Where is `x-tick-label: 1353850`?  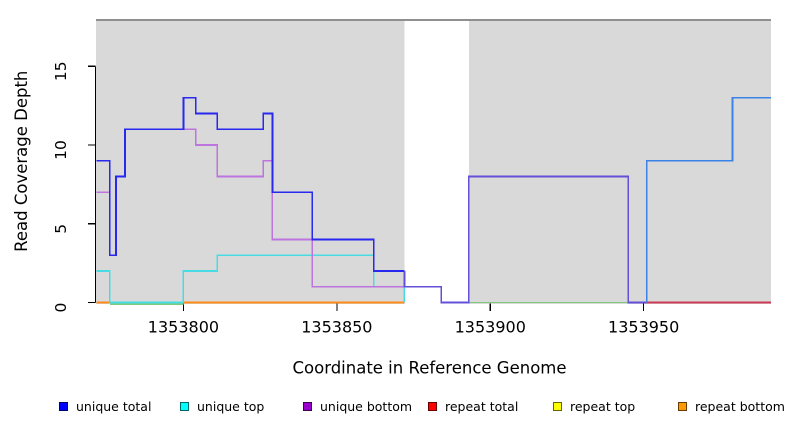
x-tick-label: 1353850 is located at coordinates (336, 327).